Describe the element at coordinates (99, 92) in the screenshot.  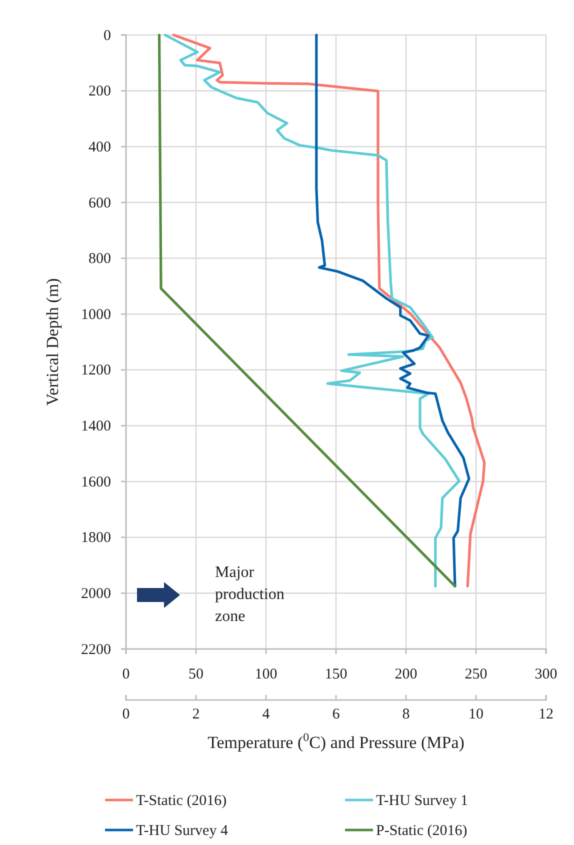
I see `y-tick-label: 200` at that location.